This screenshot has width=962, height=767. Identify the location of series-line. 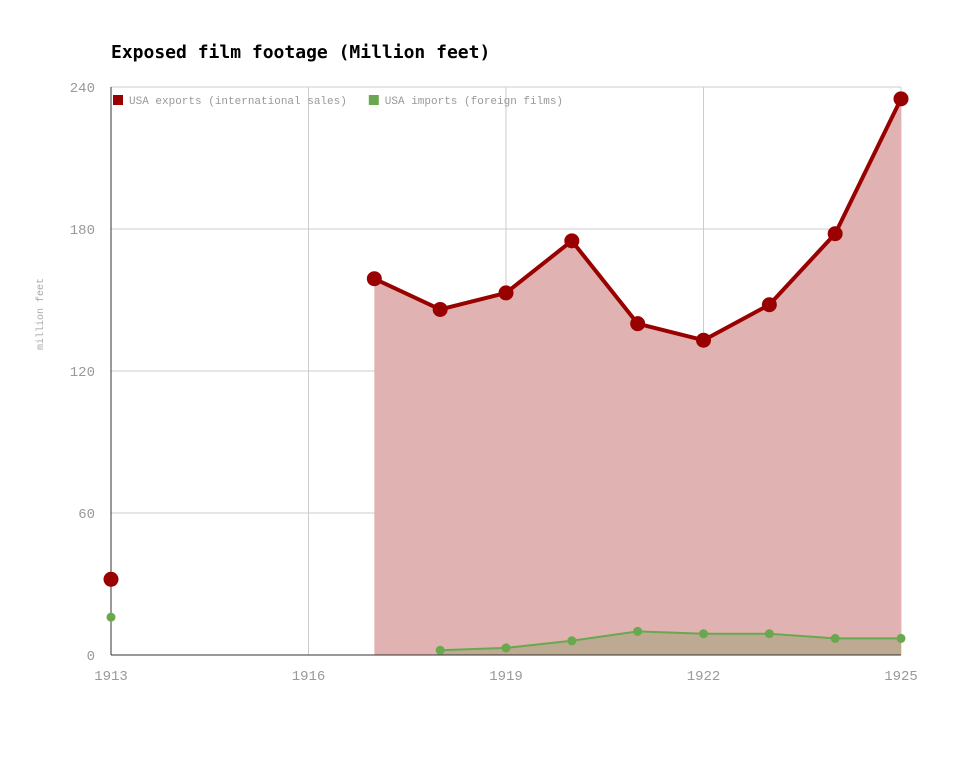
(670, 641).